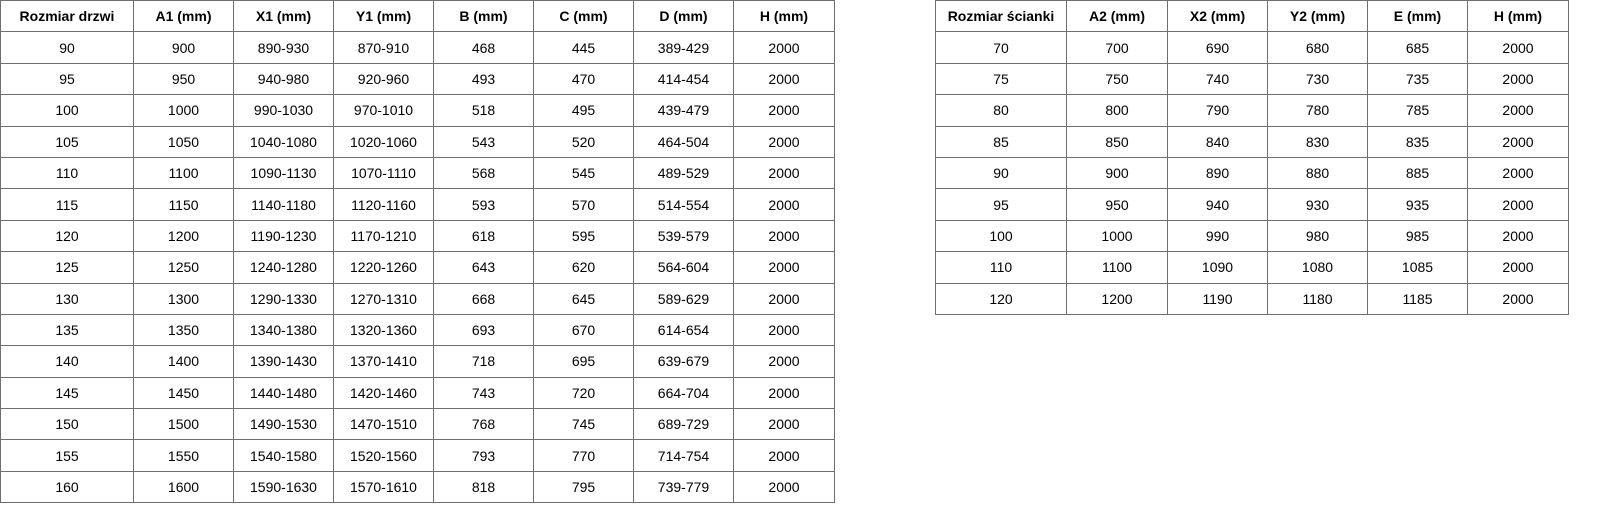 This screenshot has width=1600, height=514. Describe the element at coordinates (583, 236) in the screenshot. I see `table-cell: 595` at that location.